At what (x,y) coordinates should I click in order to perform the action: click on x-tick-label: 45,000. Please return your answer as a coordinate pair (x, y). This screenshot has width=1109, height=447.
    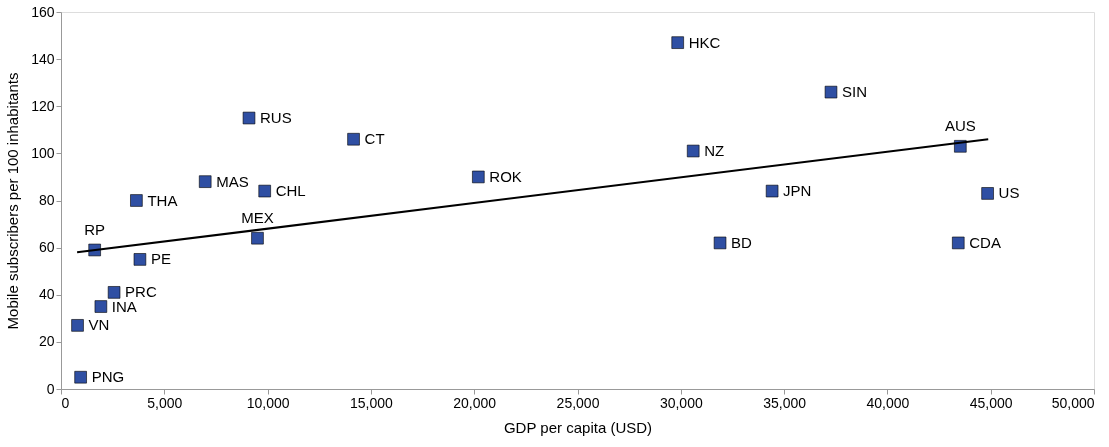
    Looking at the image, I should click on (991, 402).